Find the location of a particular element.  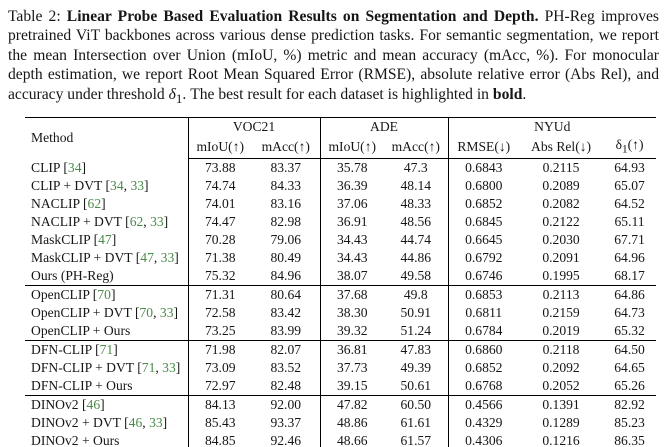

value-cell: 64.65 is located at coordinates (629, 368).